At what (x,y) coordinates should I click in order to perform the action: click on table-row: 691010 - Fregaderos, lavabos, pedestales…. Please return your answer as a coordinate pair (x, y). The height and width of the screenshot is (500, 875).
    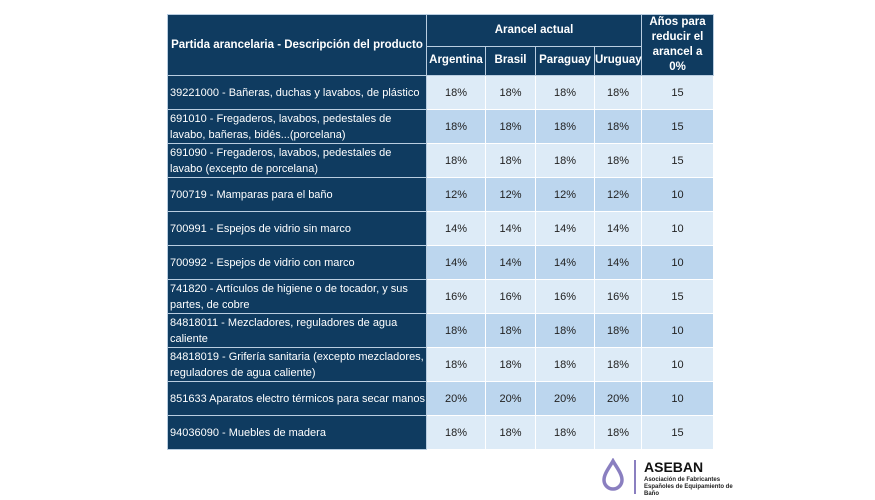
    Looking at the image, I should click on (440, 126).